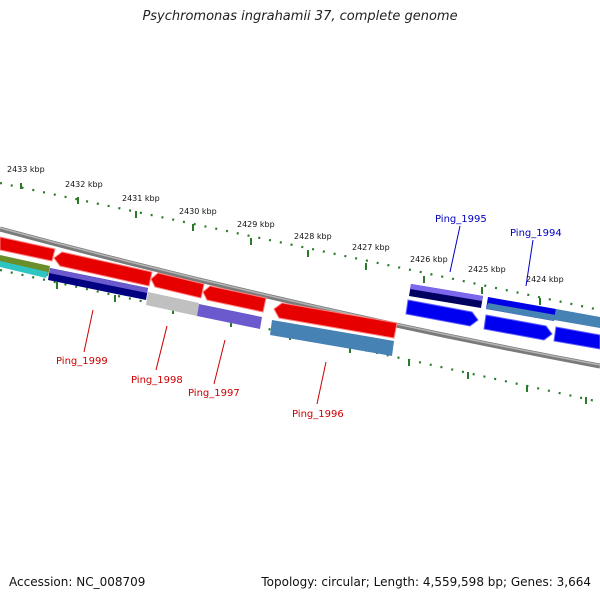 This screenshot has width=600, height=600. Describe the element at coordinates (429, 259) in the screenshot. I see `tick-label: 2426 kbp` at that location.